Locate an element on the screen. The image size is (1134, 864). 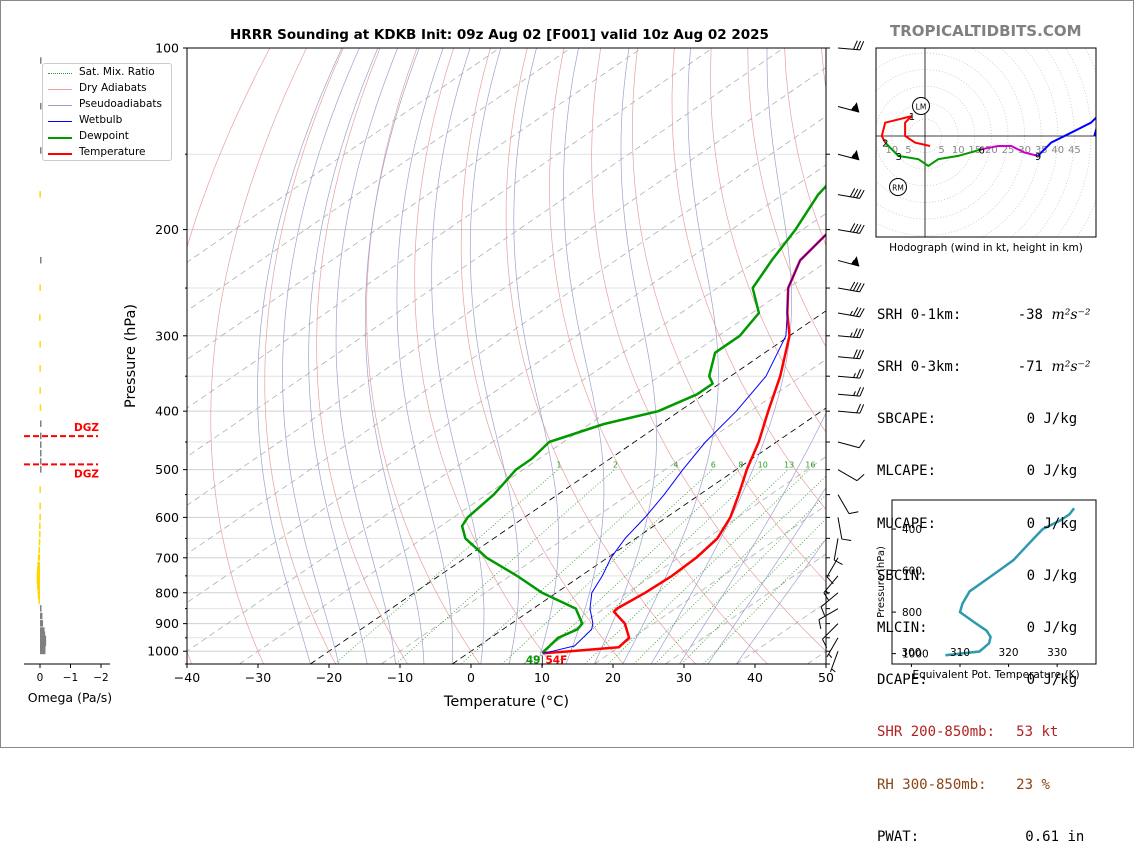
wind-barbs is located at coordinates (840, 356).